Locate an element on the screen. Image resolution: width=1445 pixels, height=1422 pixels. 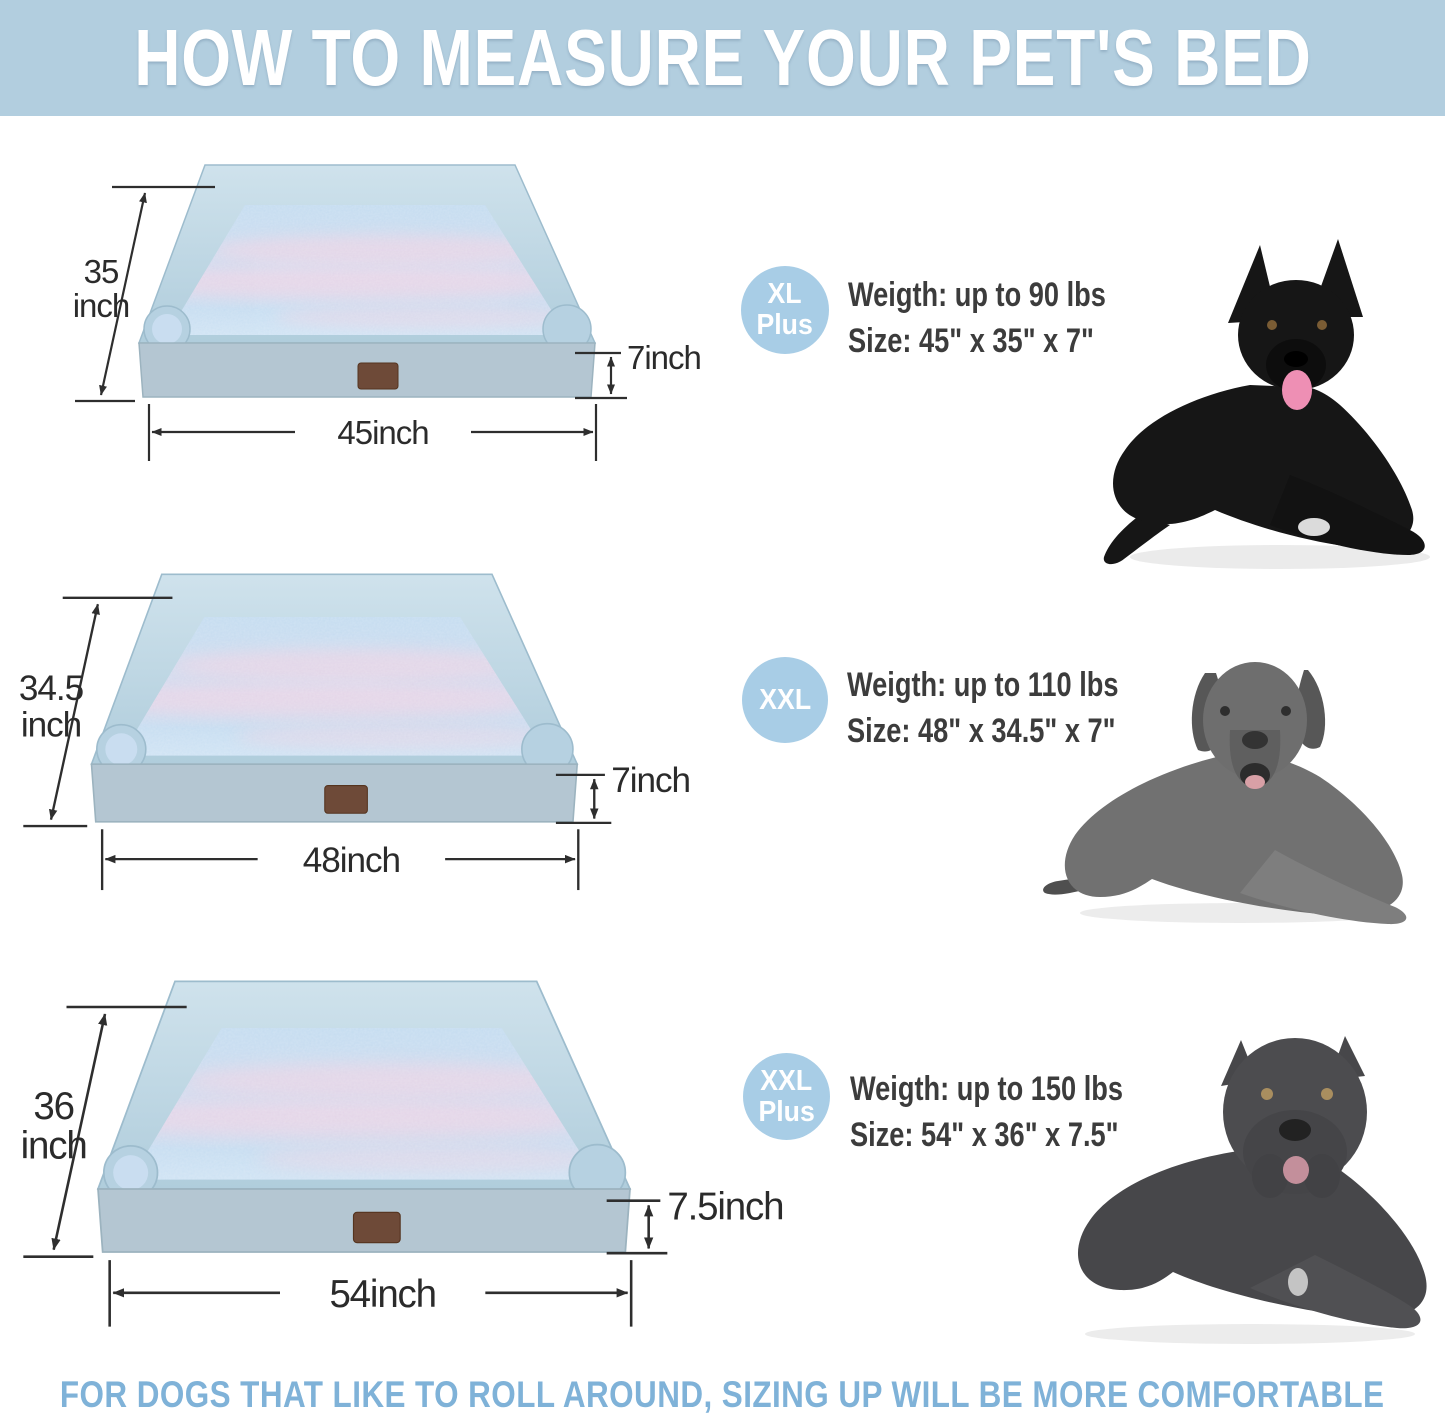
bed-diagram-xxl: 34.5 inch 7inch 48inch is located at coordinates (355, 732).